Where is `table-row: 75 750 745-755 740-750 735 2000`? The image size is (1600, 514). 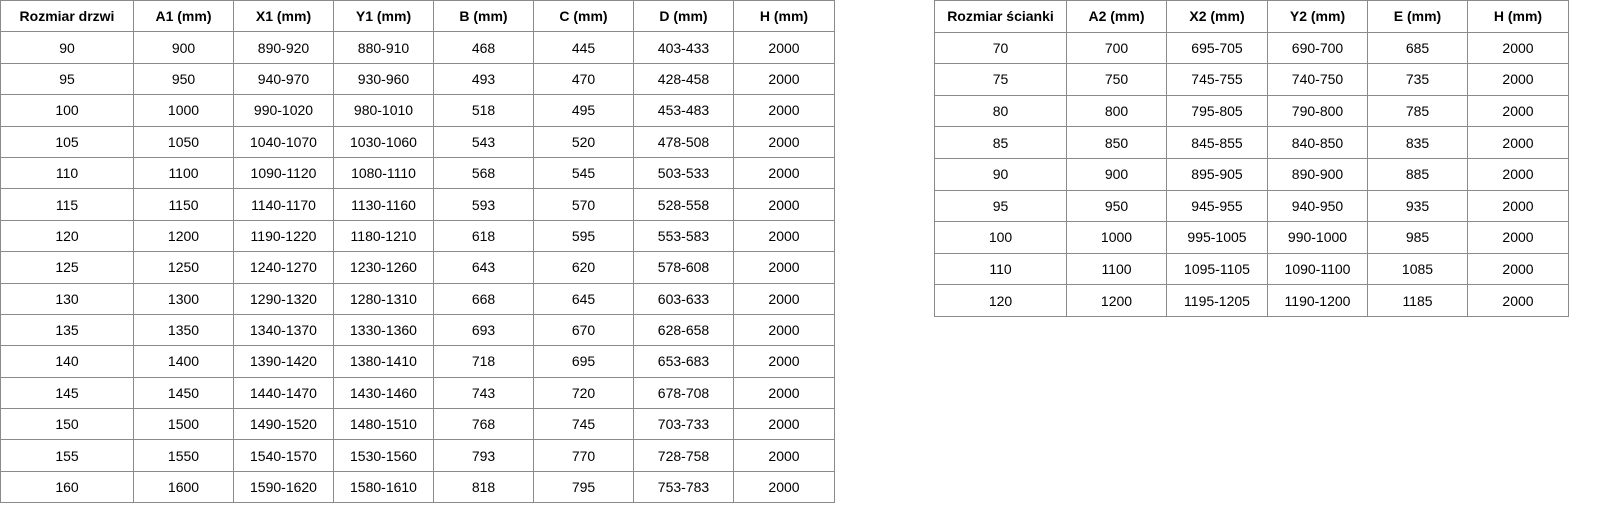
table-row: 75 750 745-755 740-750 735 2000 is located at coordinates (1251, 79).